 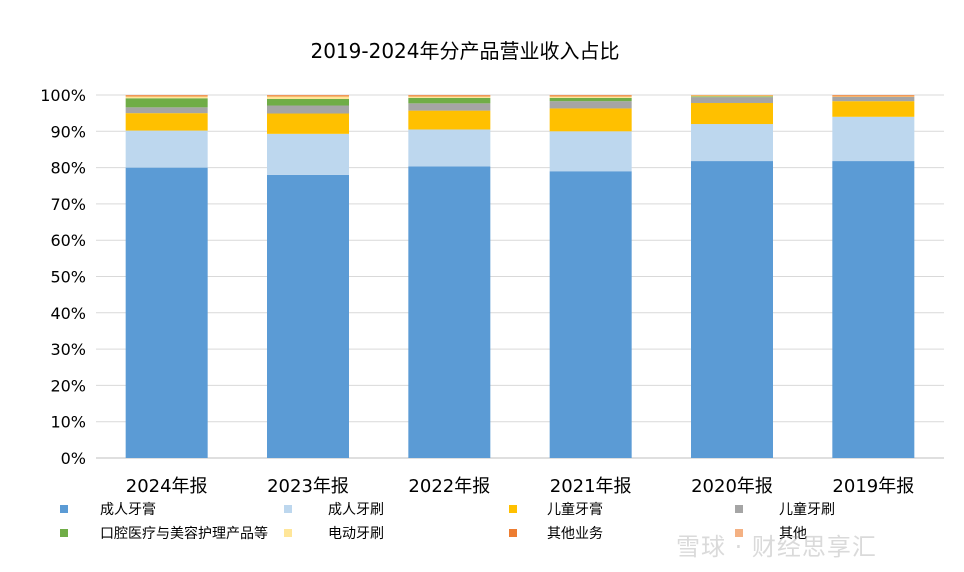 I want to click on legend-item: 其他, so click(x=845, y=533).